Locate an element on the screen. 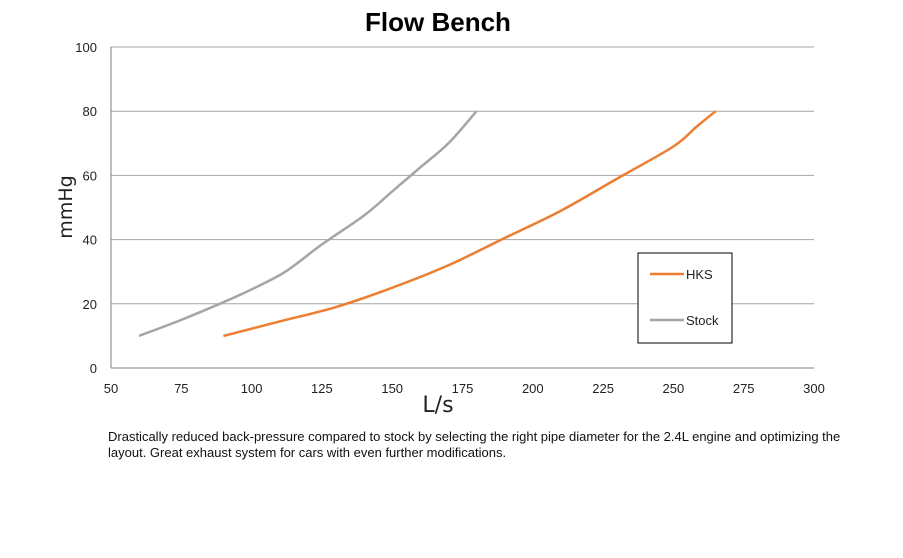 The width and height of the screenshot is (903, 558). y-axis-label: mmHg is located at coordinates (66, 206).